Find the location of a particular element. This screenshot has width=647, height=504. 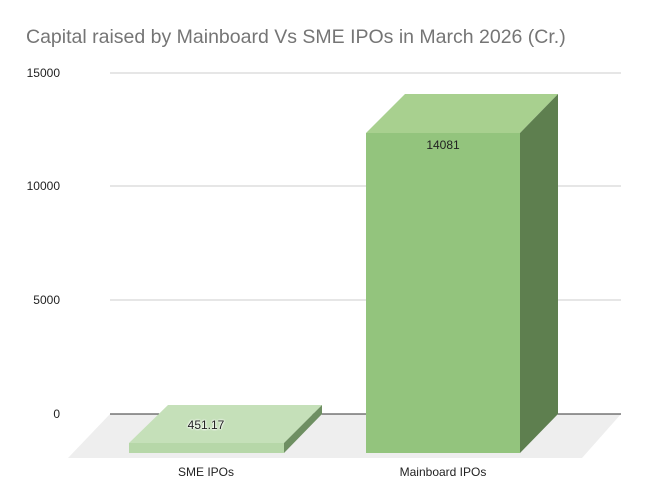

x-label-sme-ipos: SME IPOs is located at coordinates (205, 472).